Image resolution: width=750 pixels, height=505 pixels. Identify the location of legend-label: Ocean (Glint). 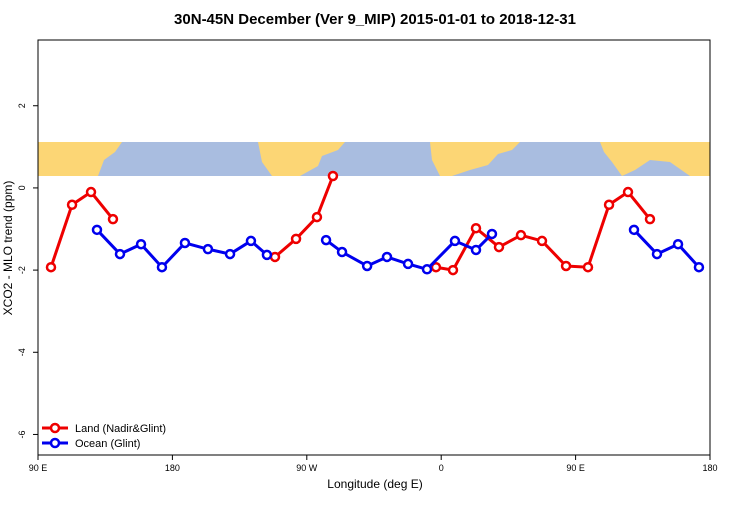
(107, 444).